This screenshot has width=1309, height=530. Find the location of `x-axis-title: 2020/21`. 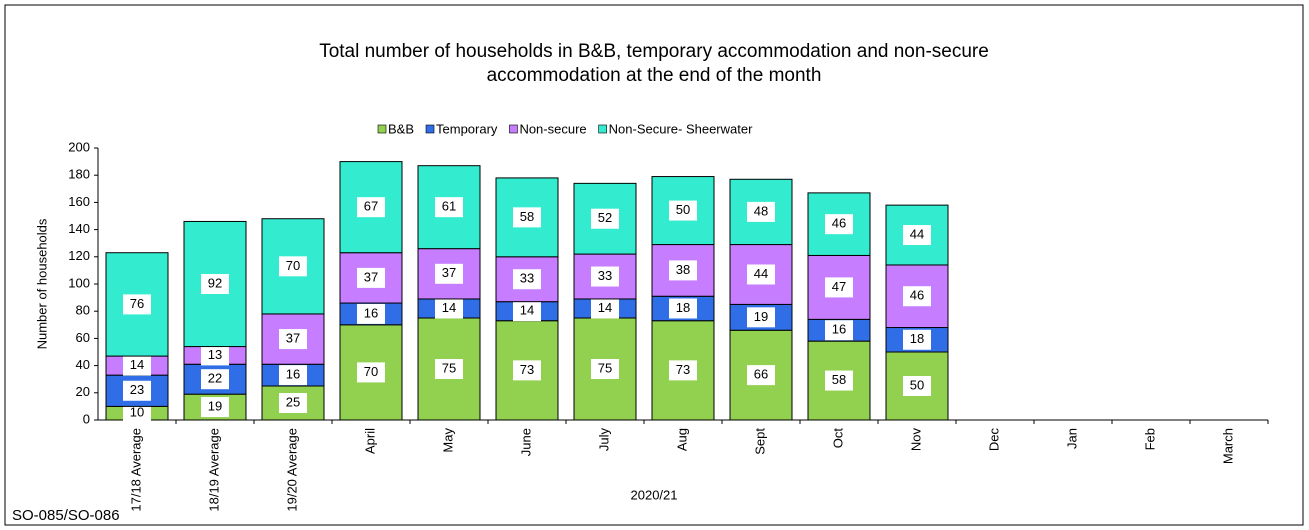

x-axis-title: 2020/21 is located at coordinates (654, 494).